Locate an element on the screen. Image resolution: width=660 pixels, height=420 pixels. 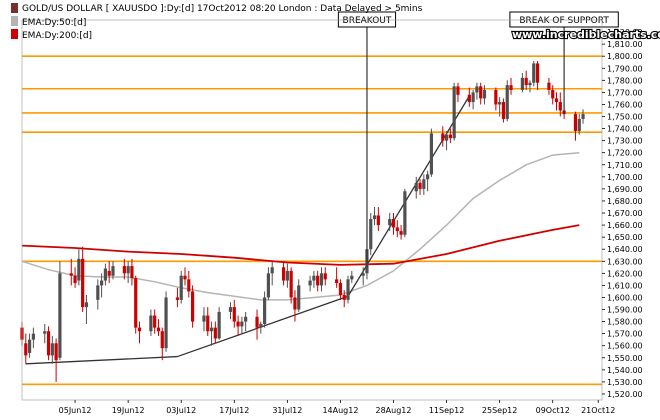
annotation-label: BREAKOUT is located at coordinates (367, 21).